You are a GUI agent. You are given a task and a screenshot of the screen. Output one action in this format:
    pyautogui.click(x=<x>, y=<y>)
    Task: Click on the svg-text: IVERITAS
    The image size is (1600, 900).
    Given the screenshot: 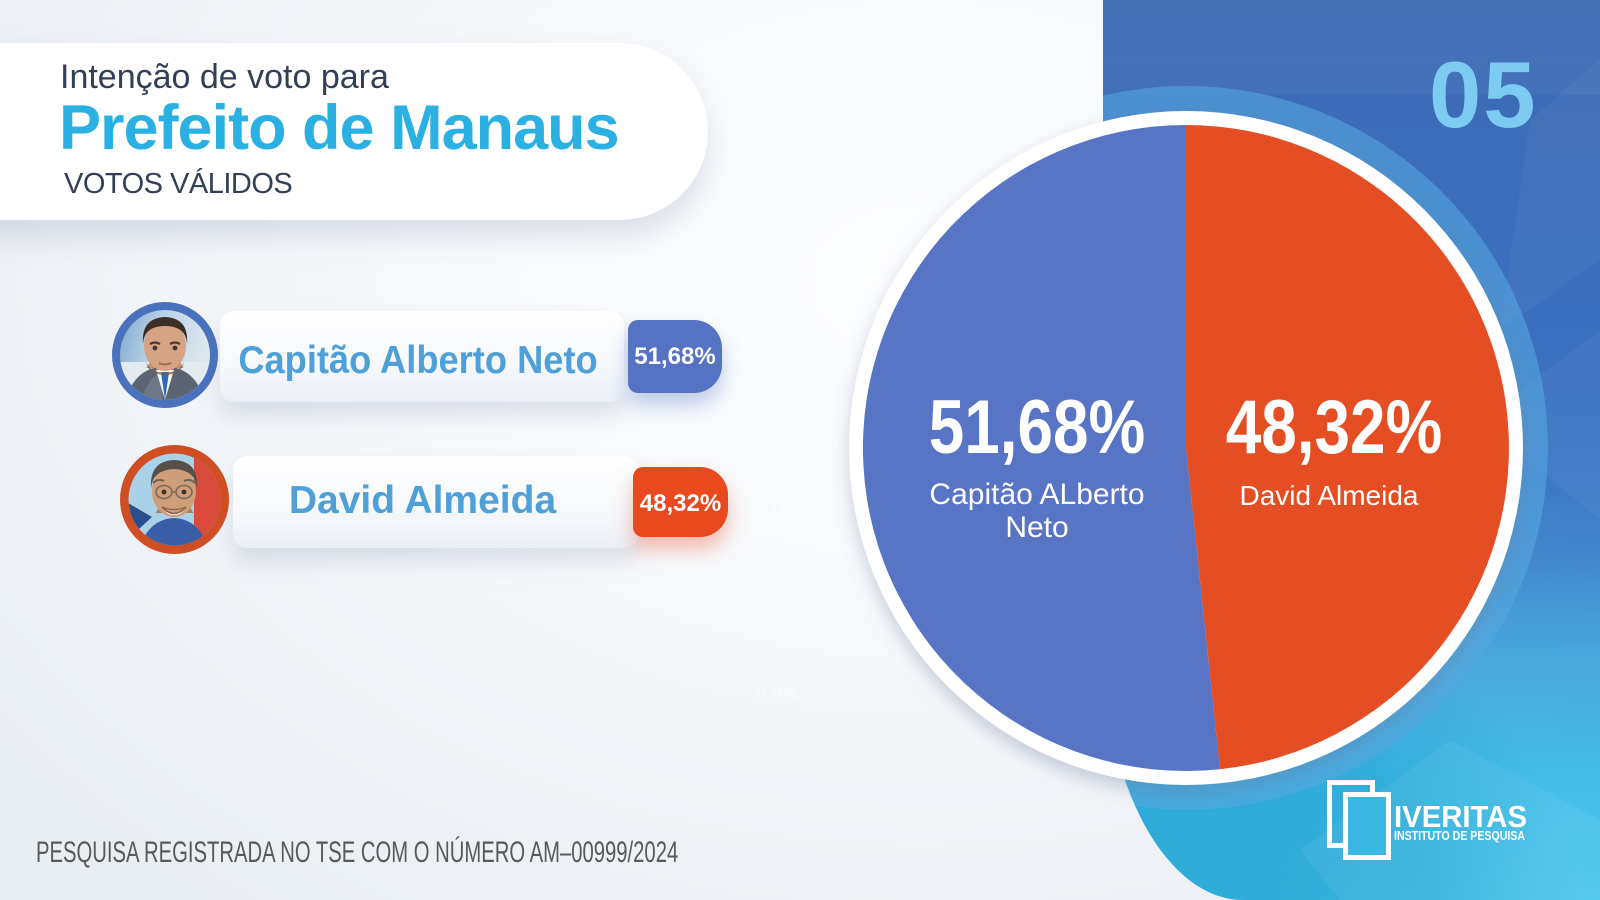 What is the action you would take?
    pyautogui.click(x=1460, y=816)
    